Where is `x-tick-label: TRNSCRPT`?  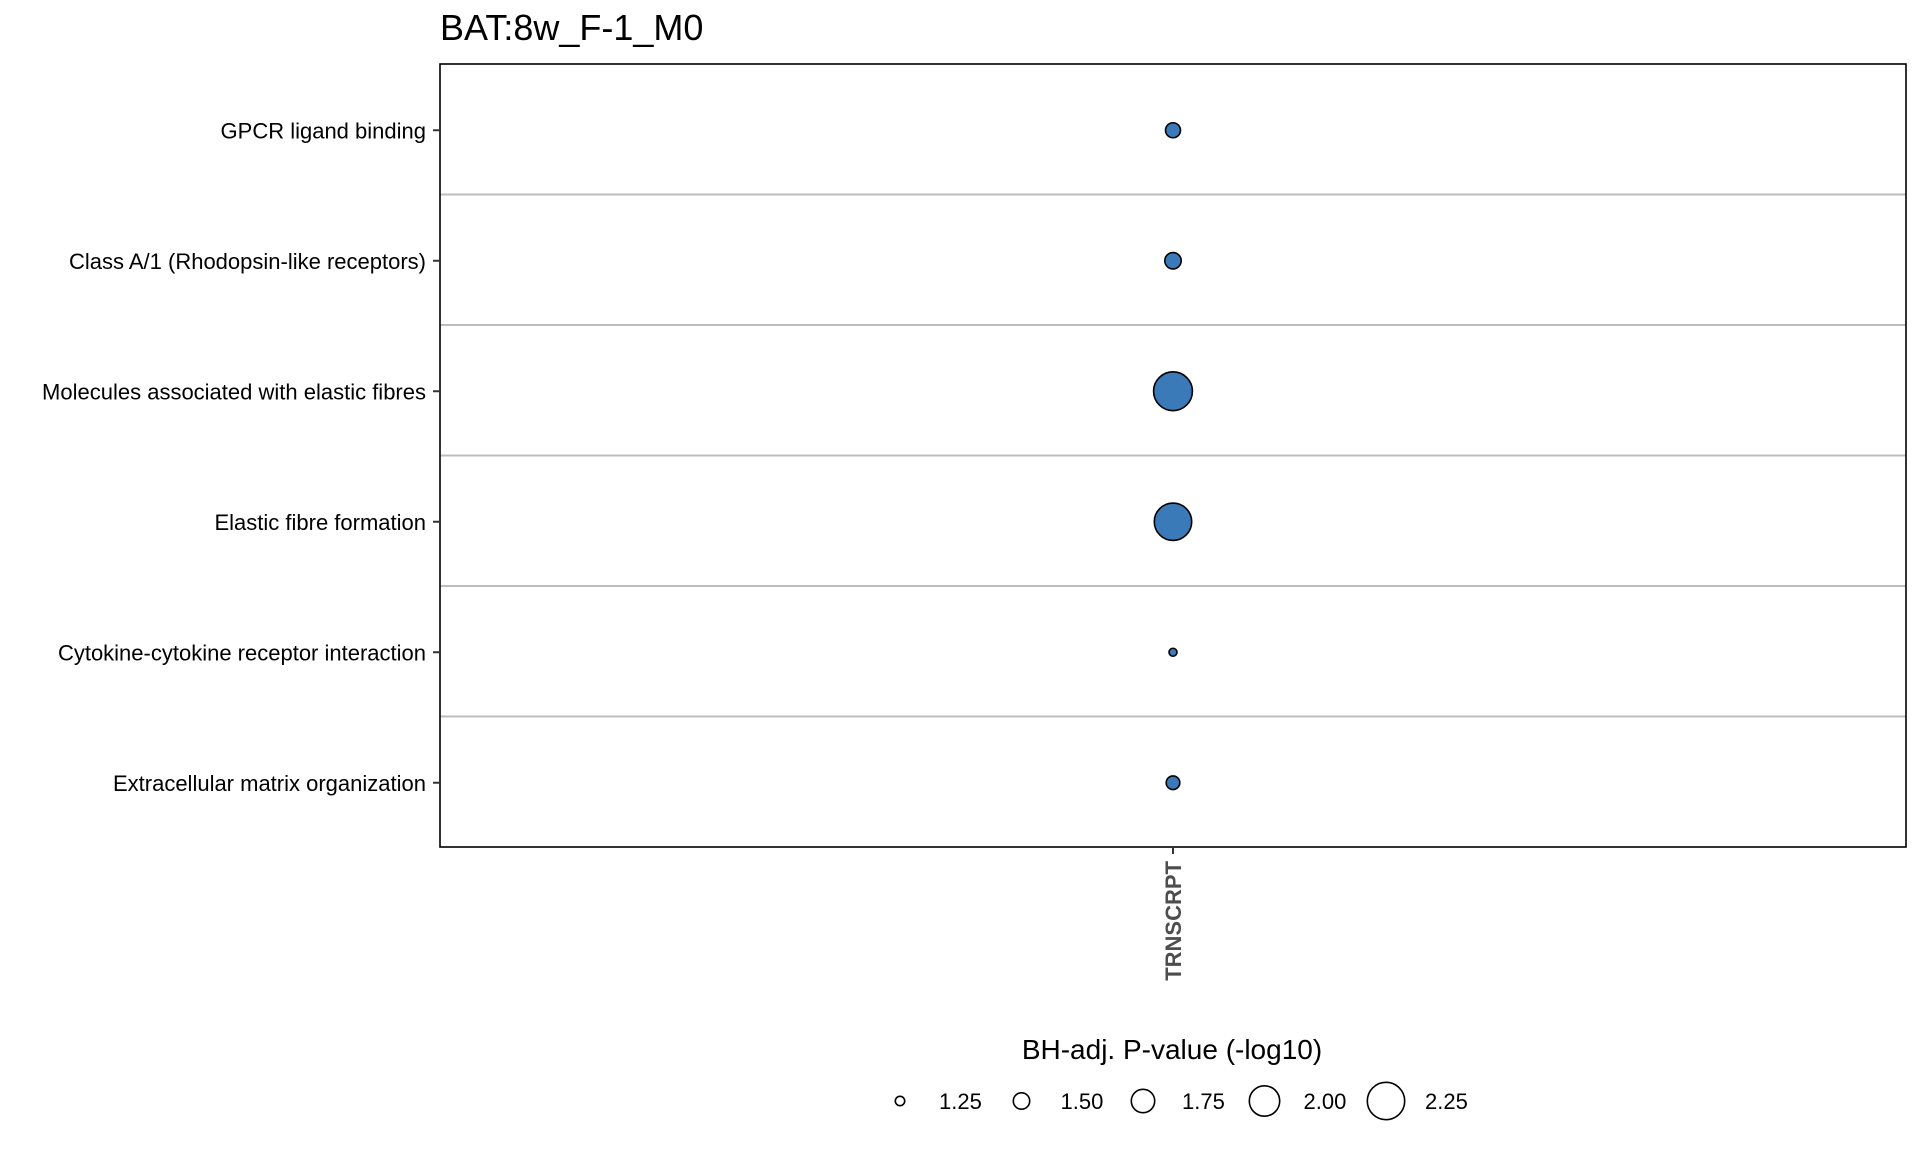 x-tick-label: TRNSCRPT is located at coordinates (1173, 920).